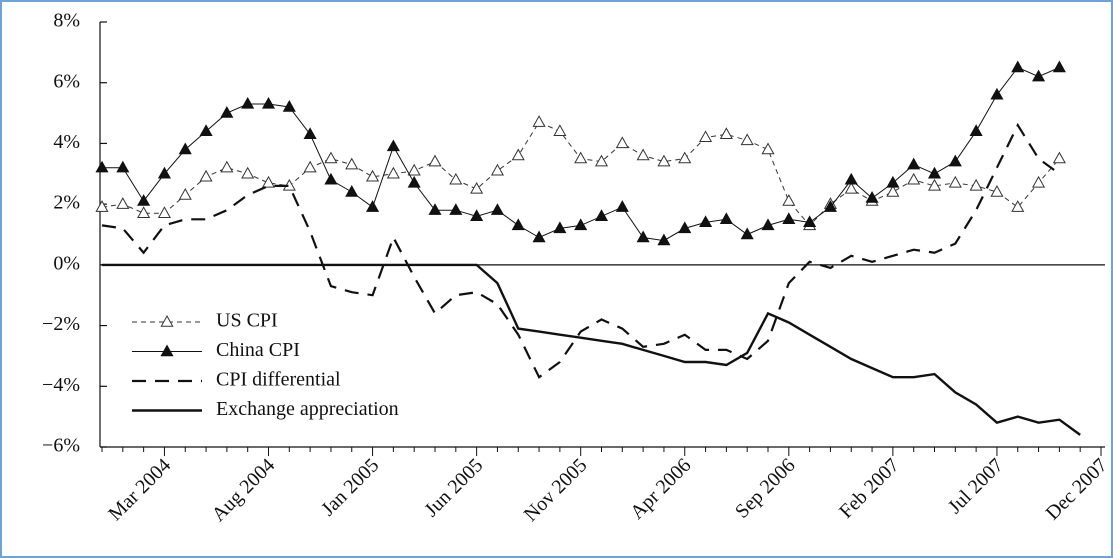 Image resolution: width=1113 pixels, height=558 pixels. What do you see at coordinates (61, 446) in the screenshot?
I see `y-tick-label: −6%` at bounding box center [61, 446].